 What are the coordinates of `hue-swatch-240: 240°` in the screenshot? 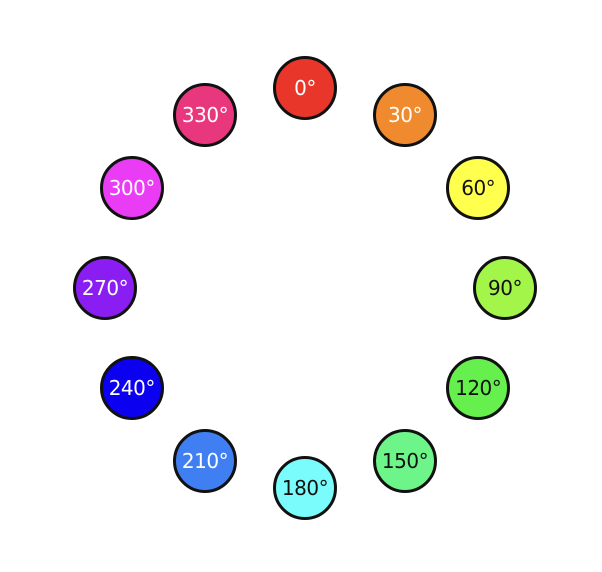 It's located at (131, 388).